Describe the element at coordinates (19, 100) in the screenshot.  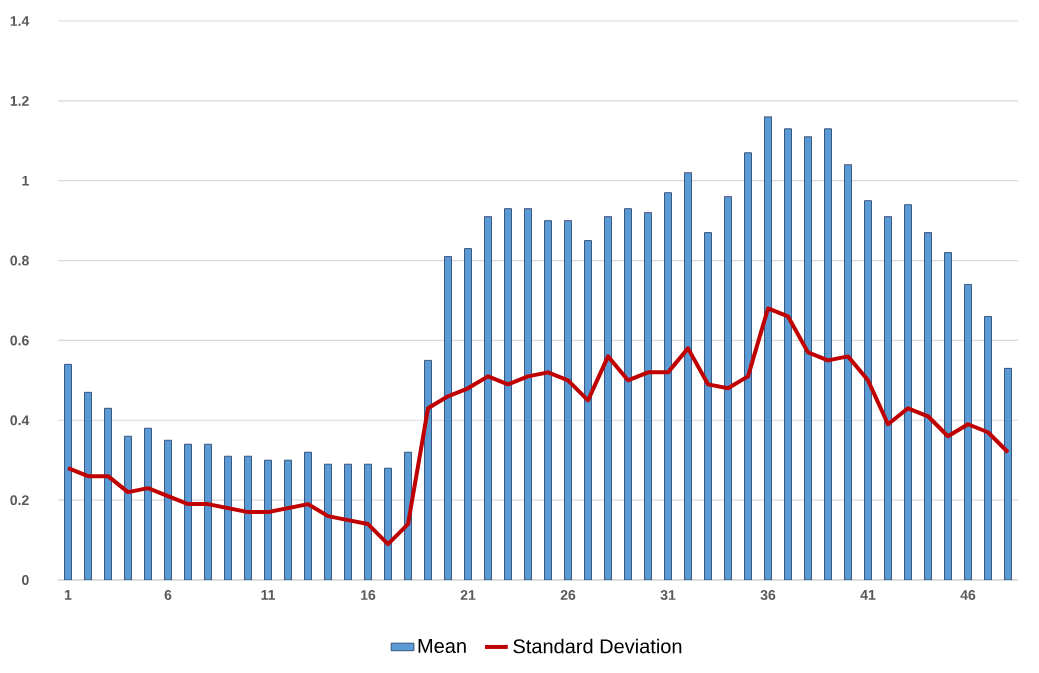
I see `y-tick-label: 1.2` at that location.